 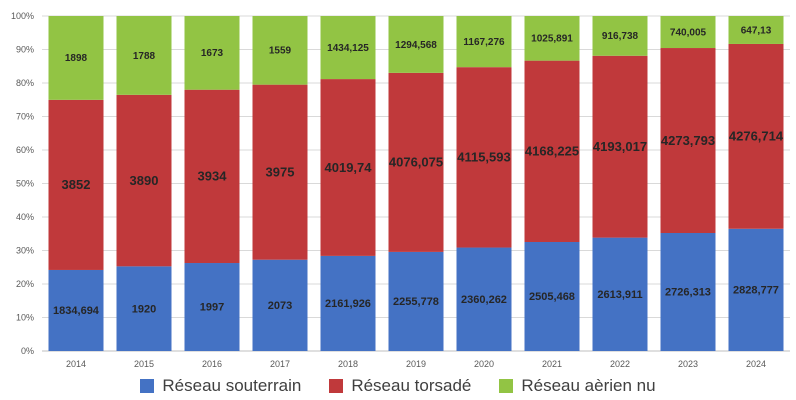 I want to click on legend-swatch-aerien, so click(x=506, y=386).